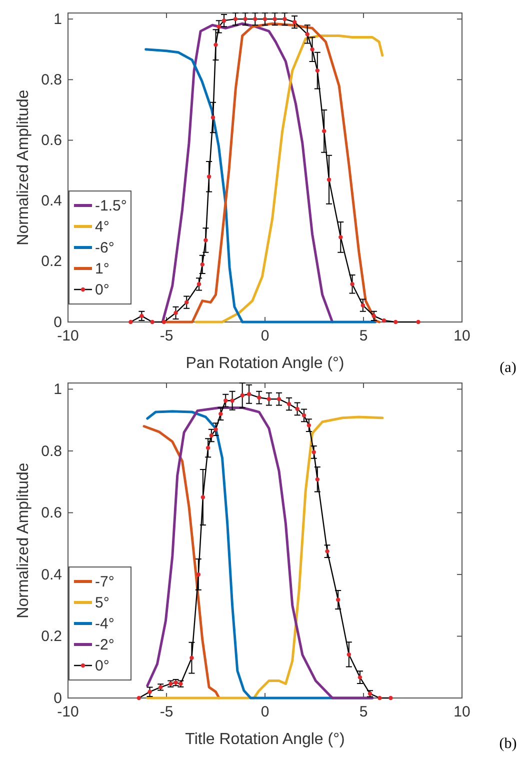 The height and width of the screenshot is (758, 527). What do you see at coordinates (104, 248) in the screenshot?
I see `legend-label: -6°` at bounding box center [104, 248].